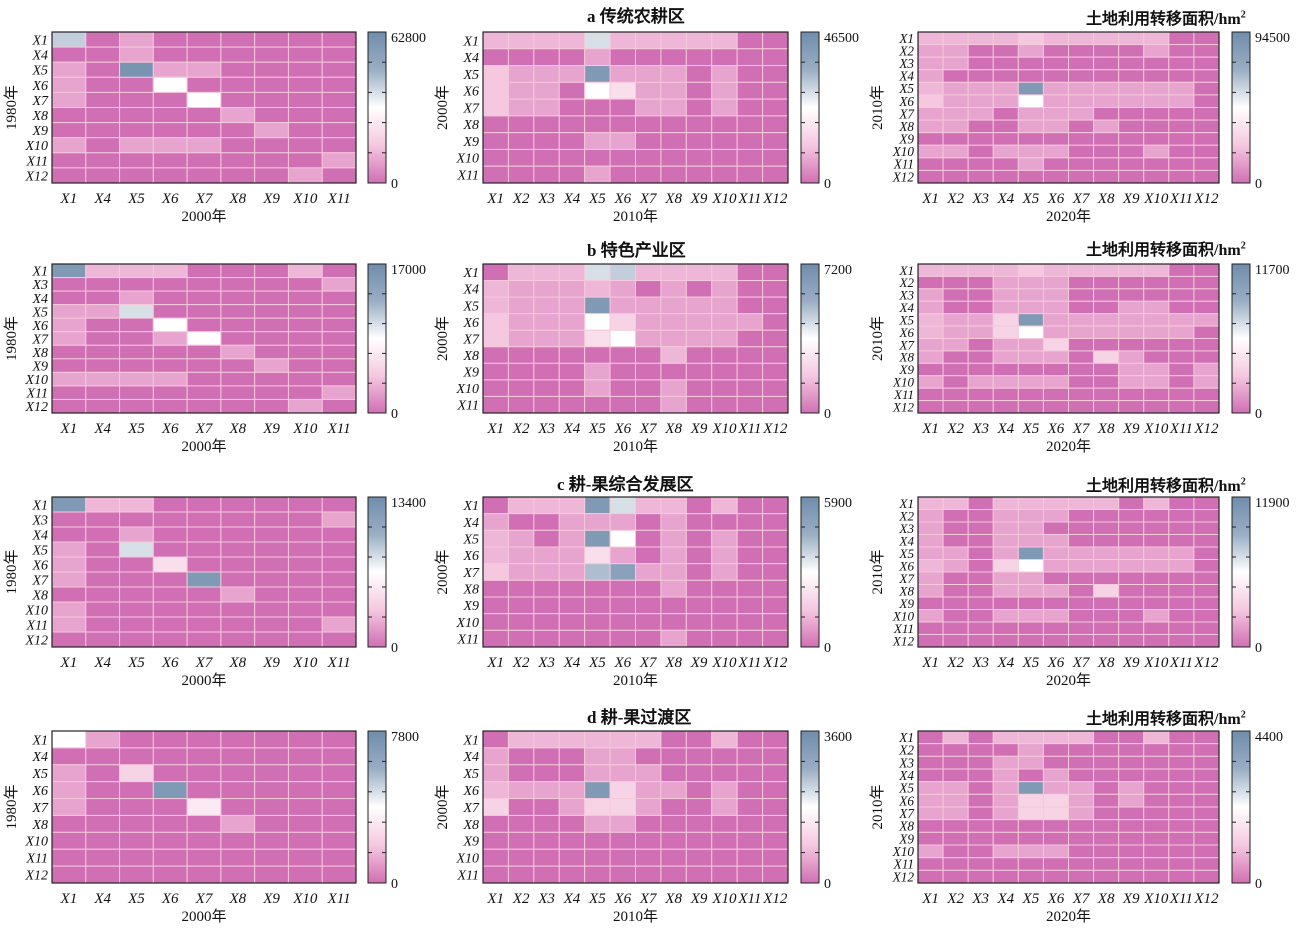 This screenshot has height=929, width=1297. I want to click on y-tick-label: X2, so click(907, 282).